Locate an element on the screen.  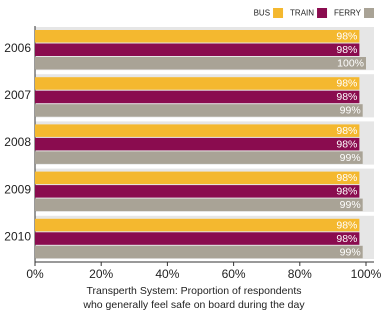
y-tick-label: 2006 is located at coordinates (17, 48).